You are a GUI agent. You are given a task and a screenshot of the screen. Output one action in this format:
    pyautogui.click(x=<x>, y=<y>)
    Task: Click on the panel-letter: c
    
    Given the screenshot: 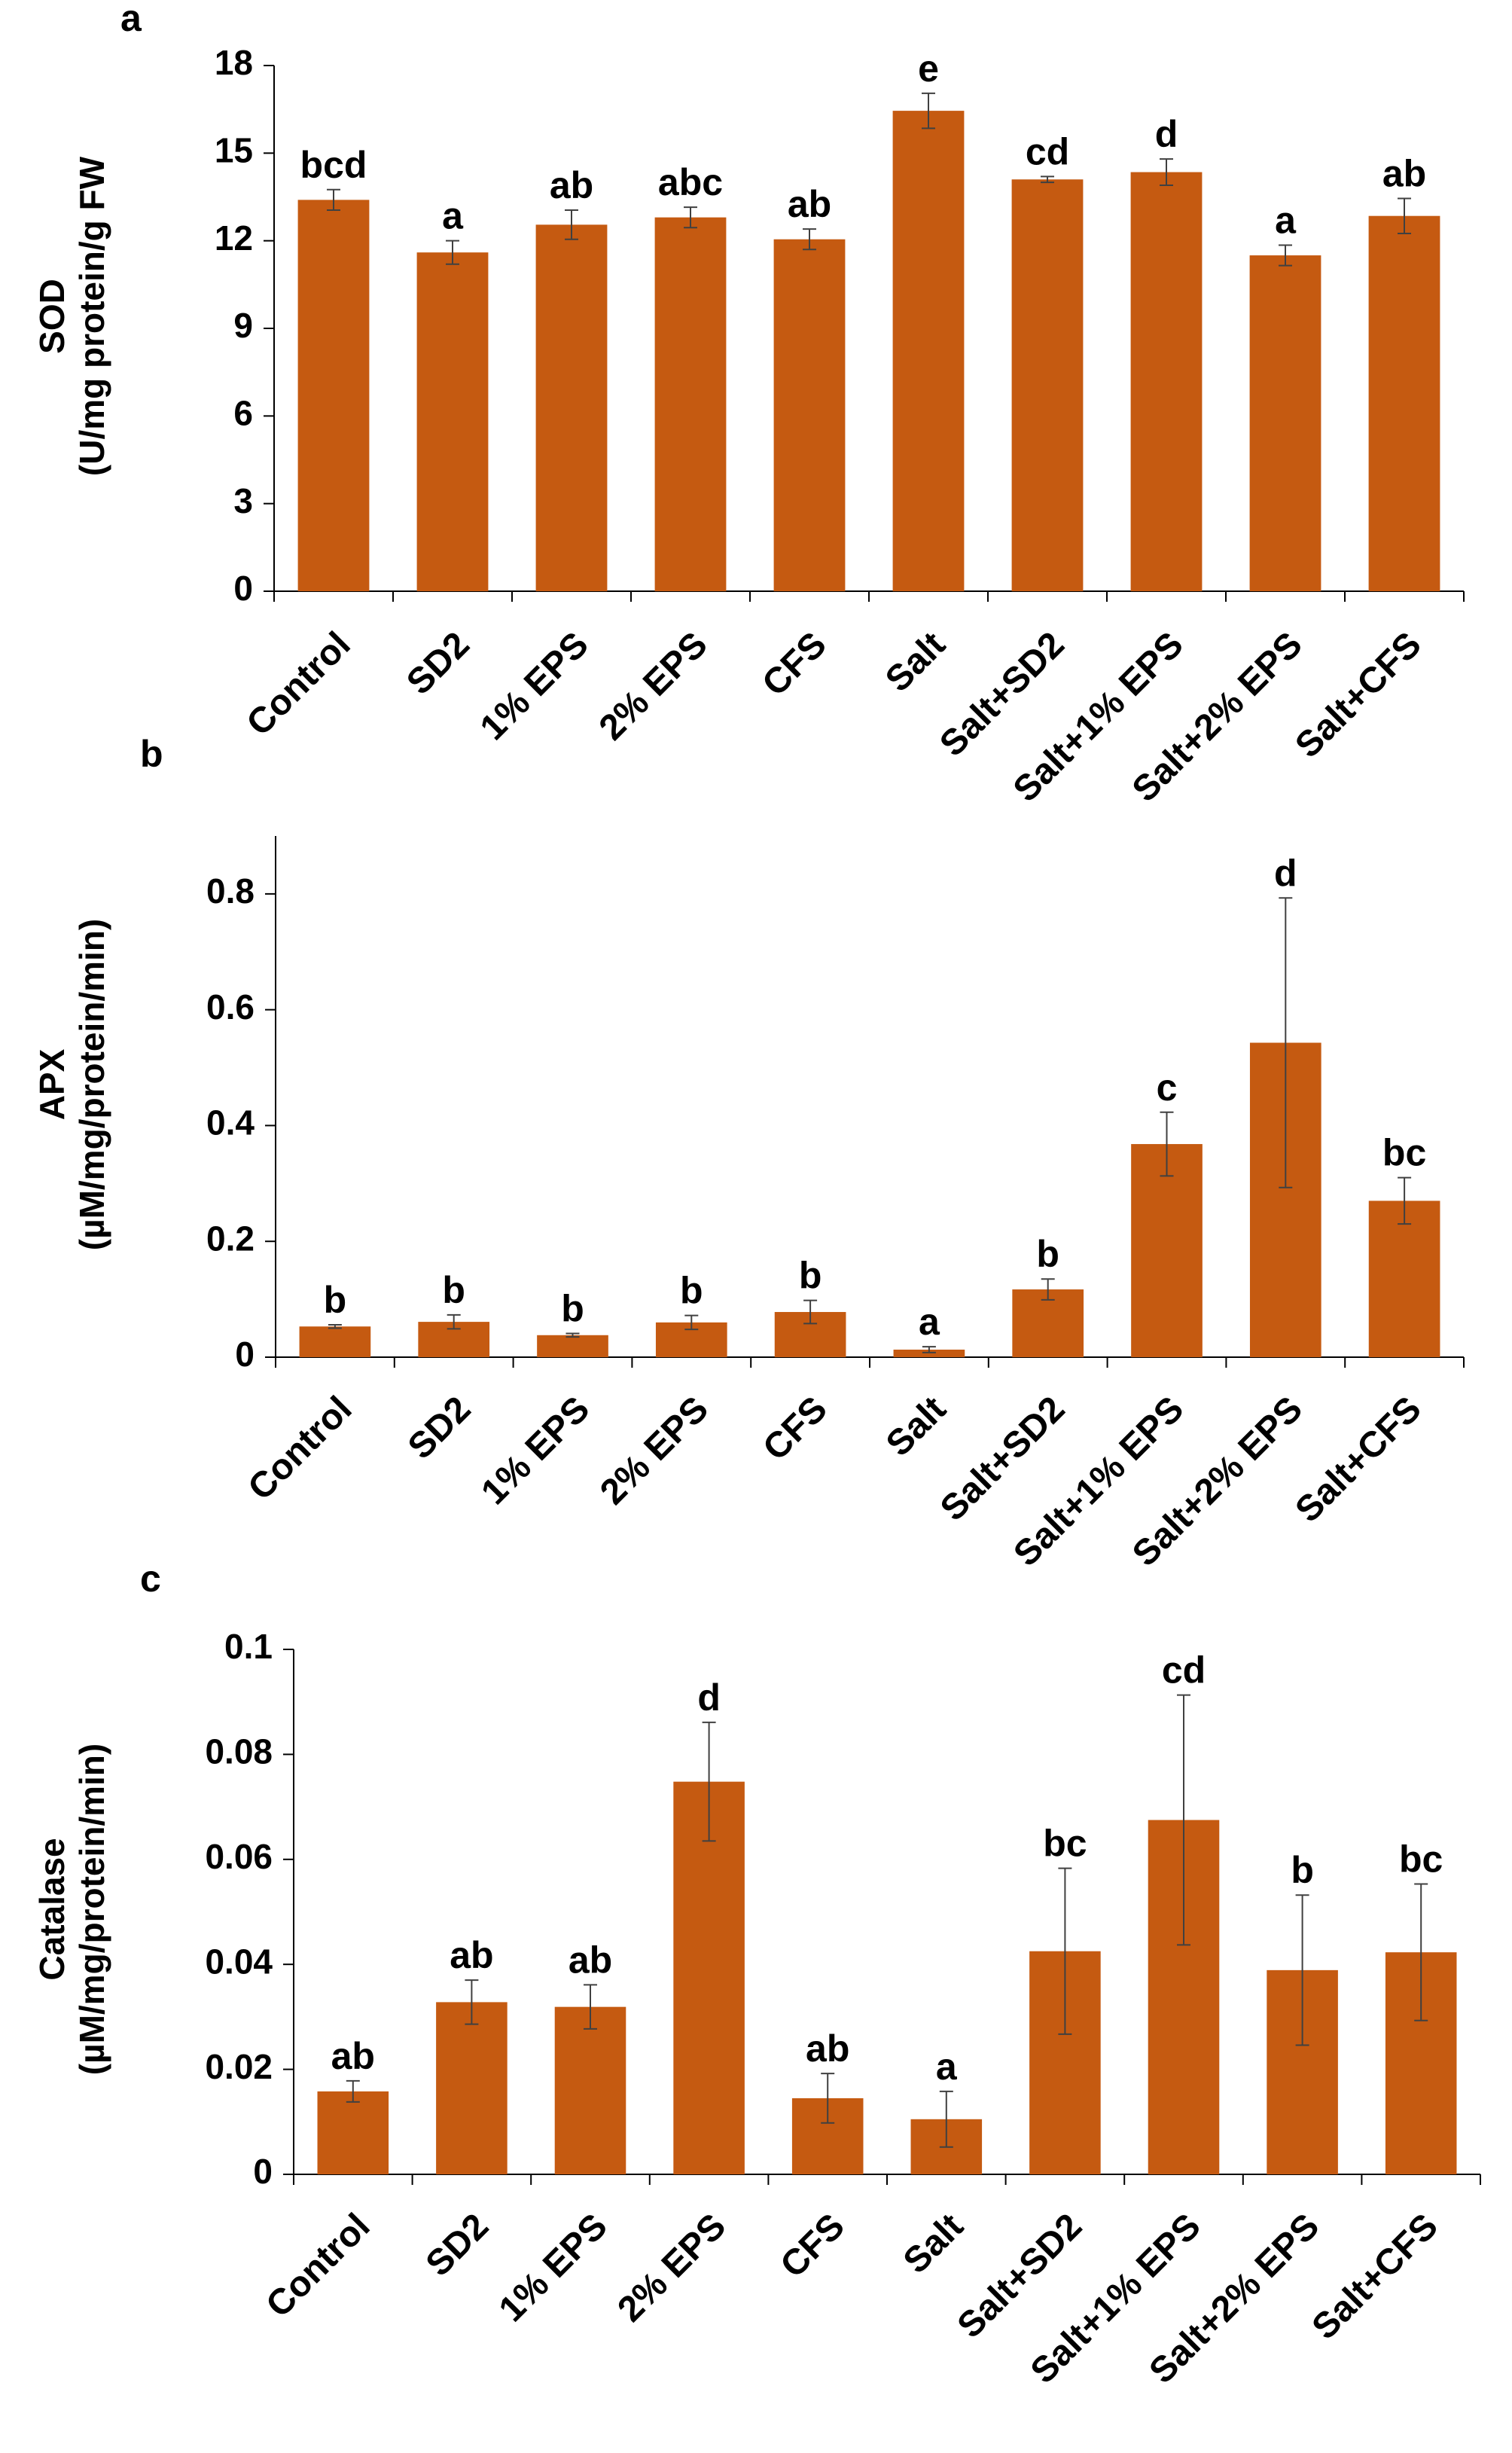 What is the action you would take?
    pyautogui.click(x=150, y=1579)
    